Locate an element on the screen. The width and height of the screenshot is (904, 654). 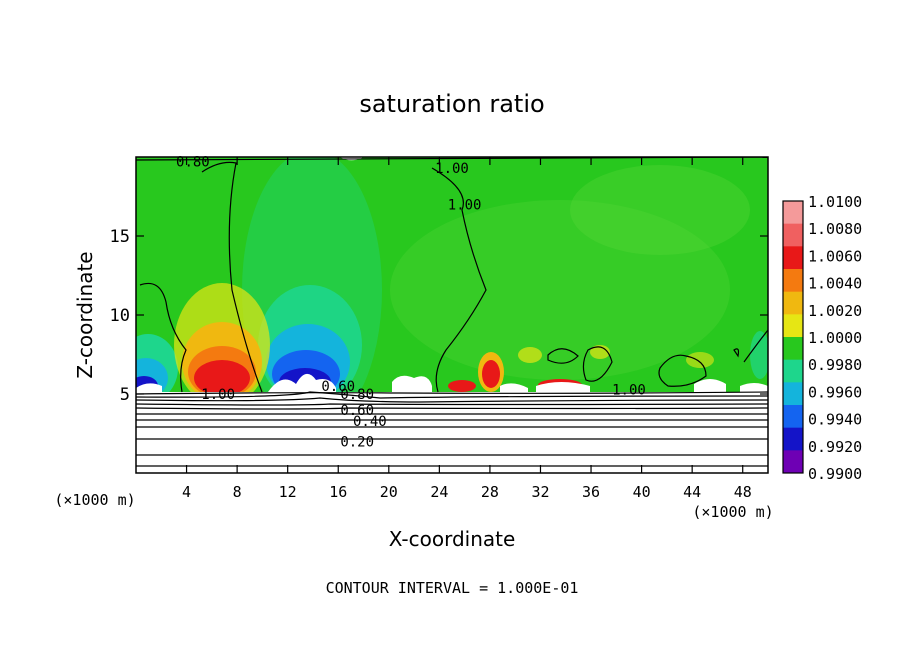
x-tick-label: 16 is located at coordinates (338, 492).